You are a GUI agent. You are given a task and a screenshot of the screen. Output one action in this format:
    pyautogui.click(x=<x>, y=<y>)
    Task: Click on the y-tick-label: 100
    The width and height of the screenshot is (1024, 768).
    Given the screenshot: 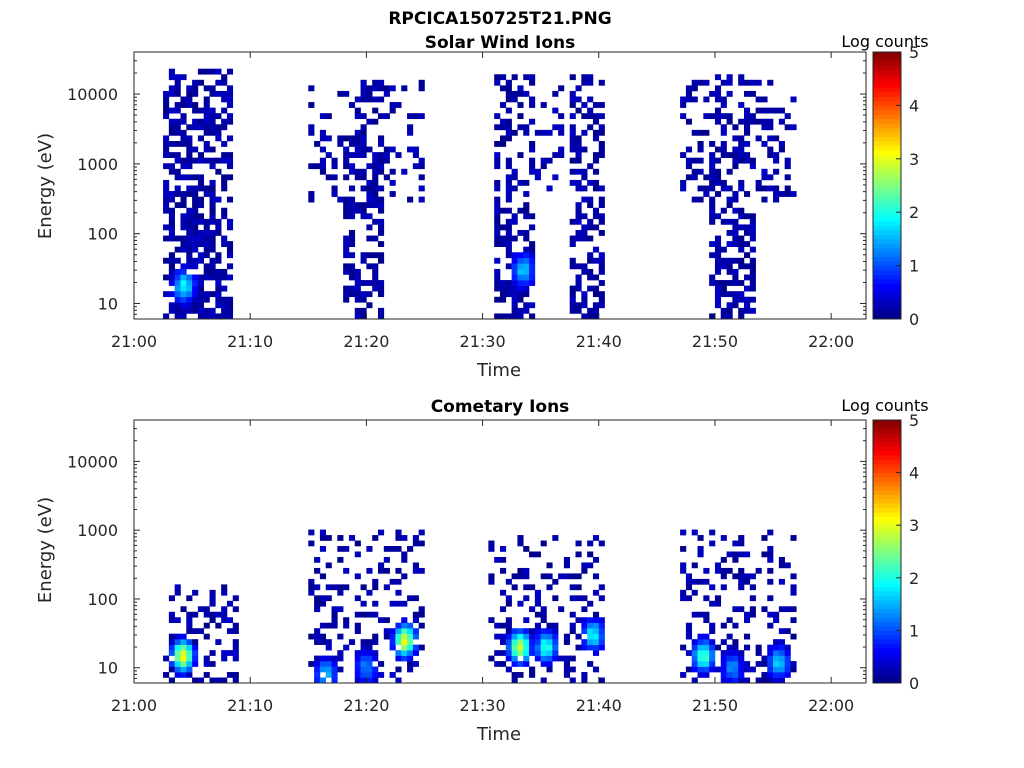 What is the action you would take?
    pyautogui.click(x=102, y=599)
    